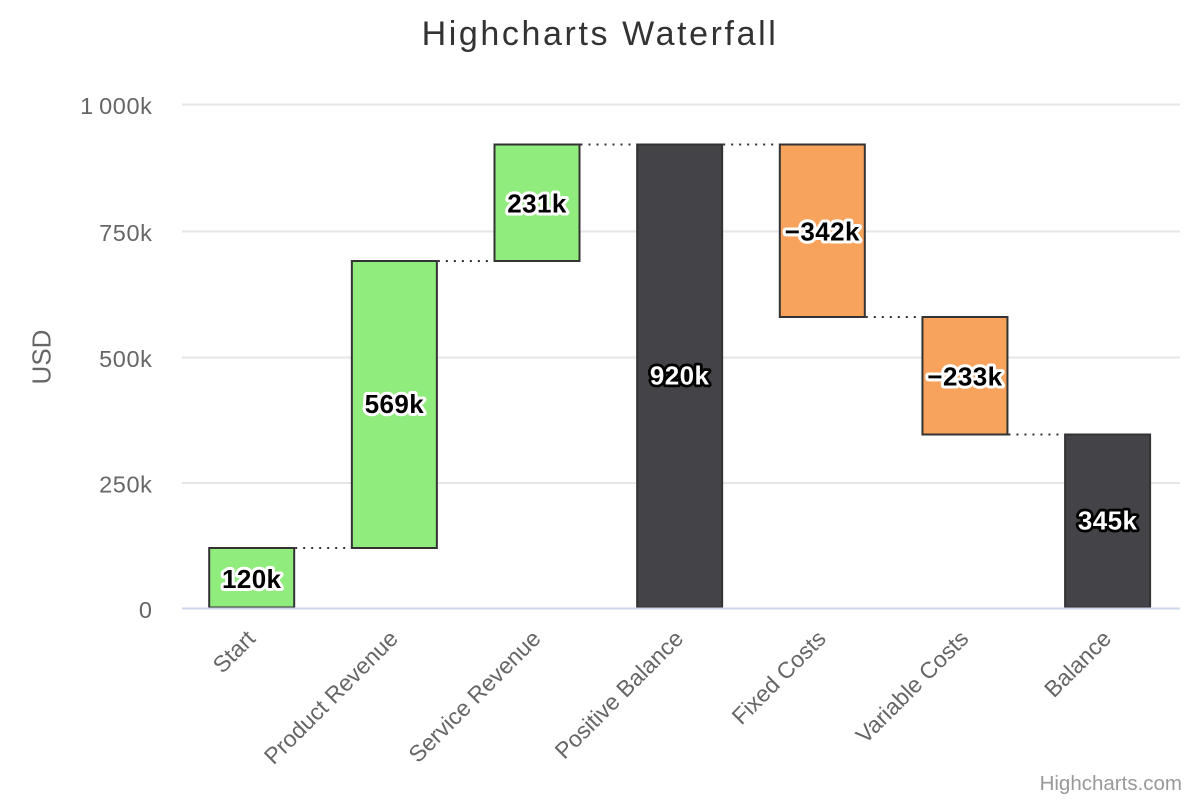  Describe the element at coordinates (116, 106) in the screenshot. I see `svg-text: 1 000k` at that location.